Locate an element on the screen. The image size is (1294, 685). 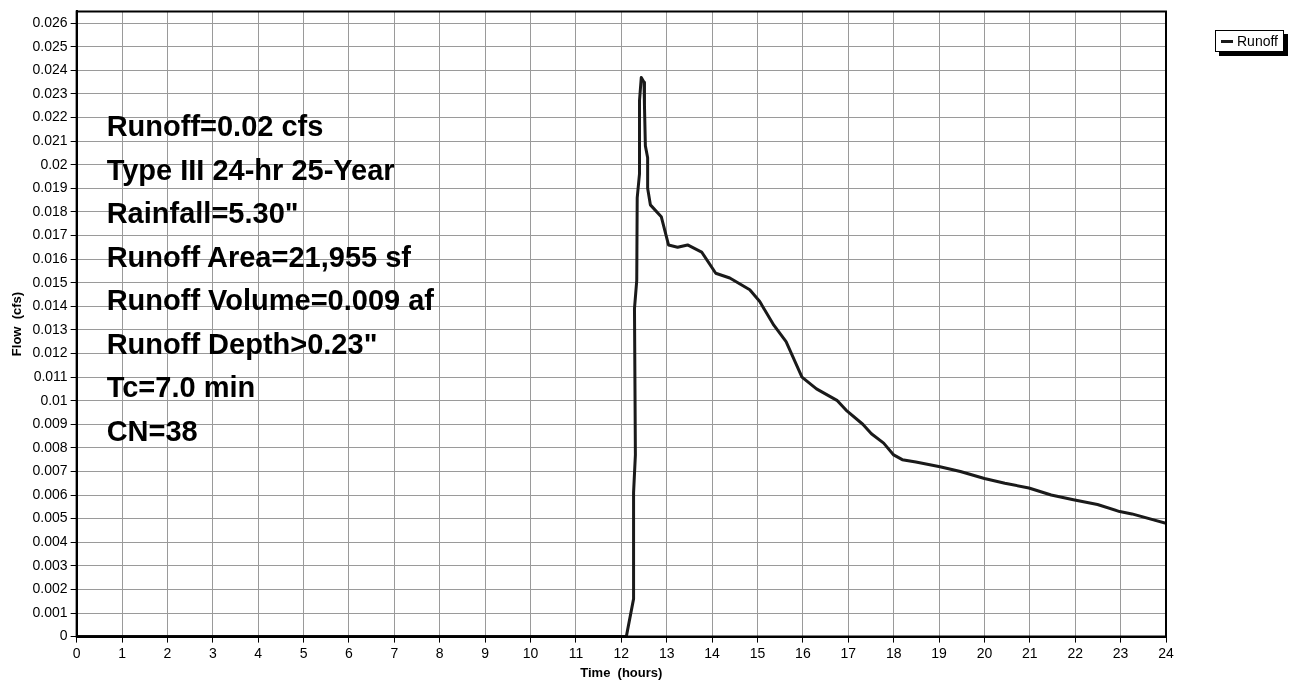
x-tick-label: 14 is located at coordinates (712, 652).